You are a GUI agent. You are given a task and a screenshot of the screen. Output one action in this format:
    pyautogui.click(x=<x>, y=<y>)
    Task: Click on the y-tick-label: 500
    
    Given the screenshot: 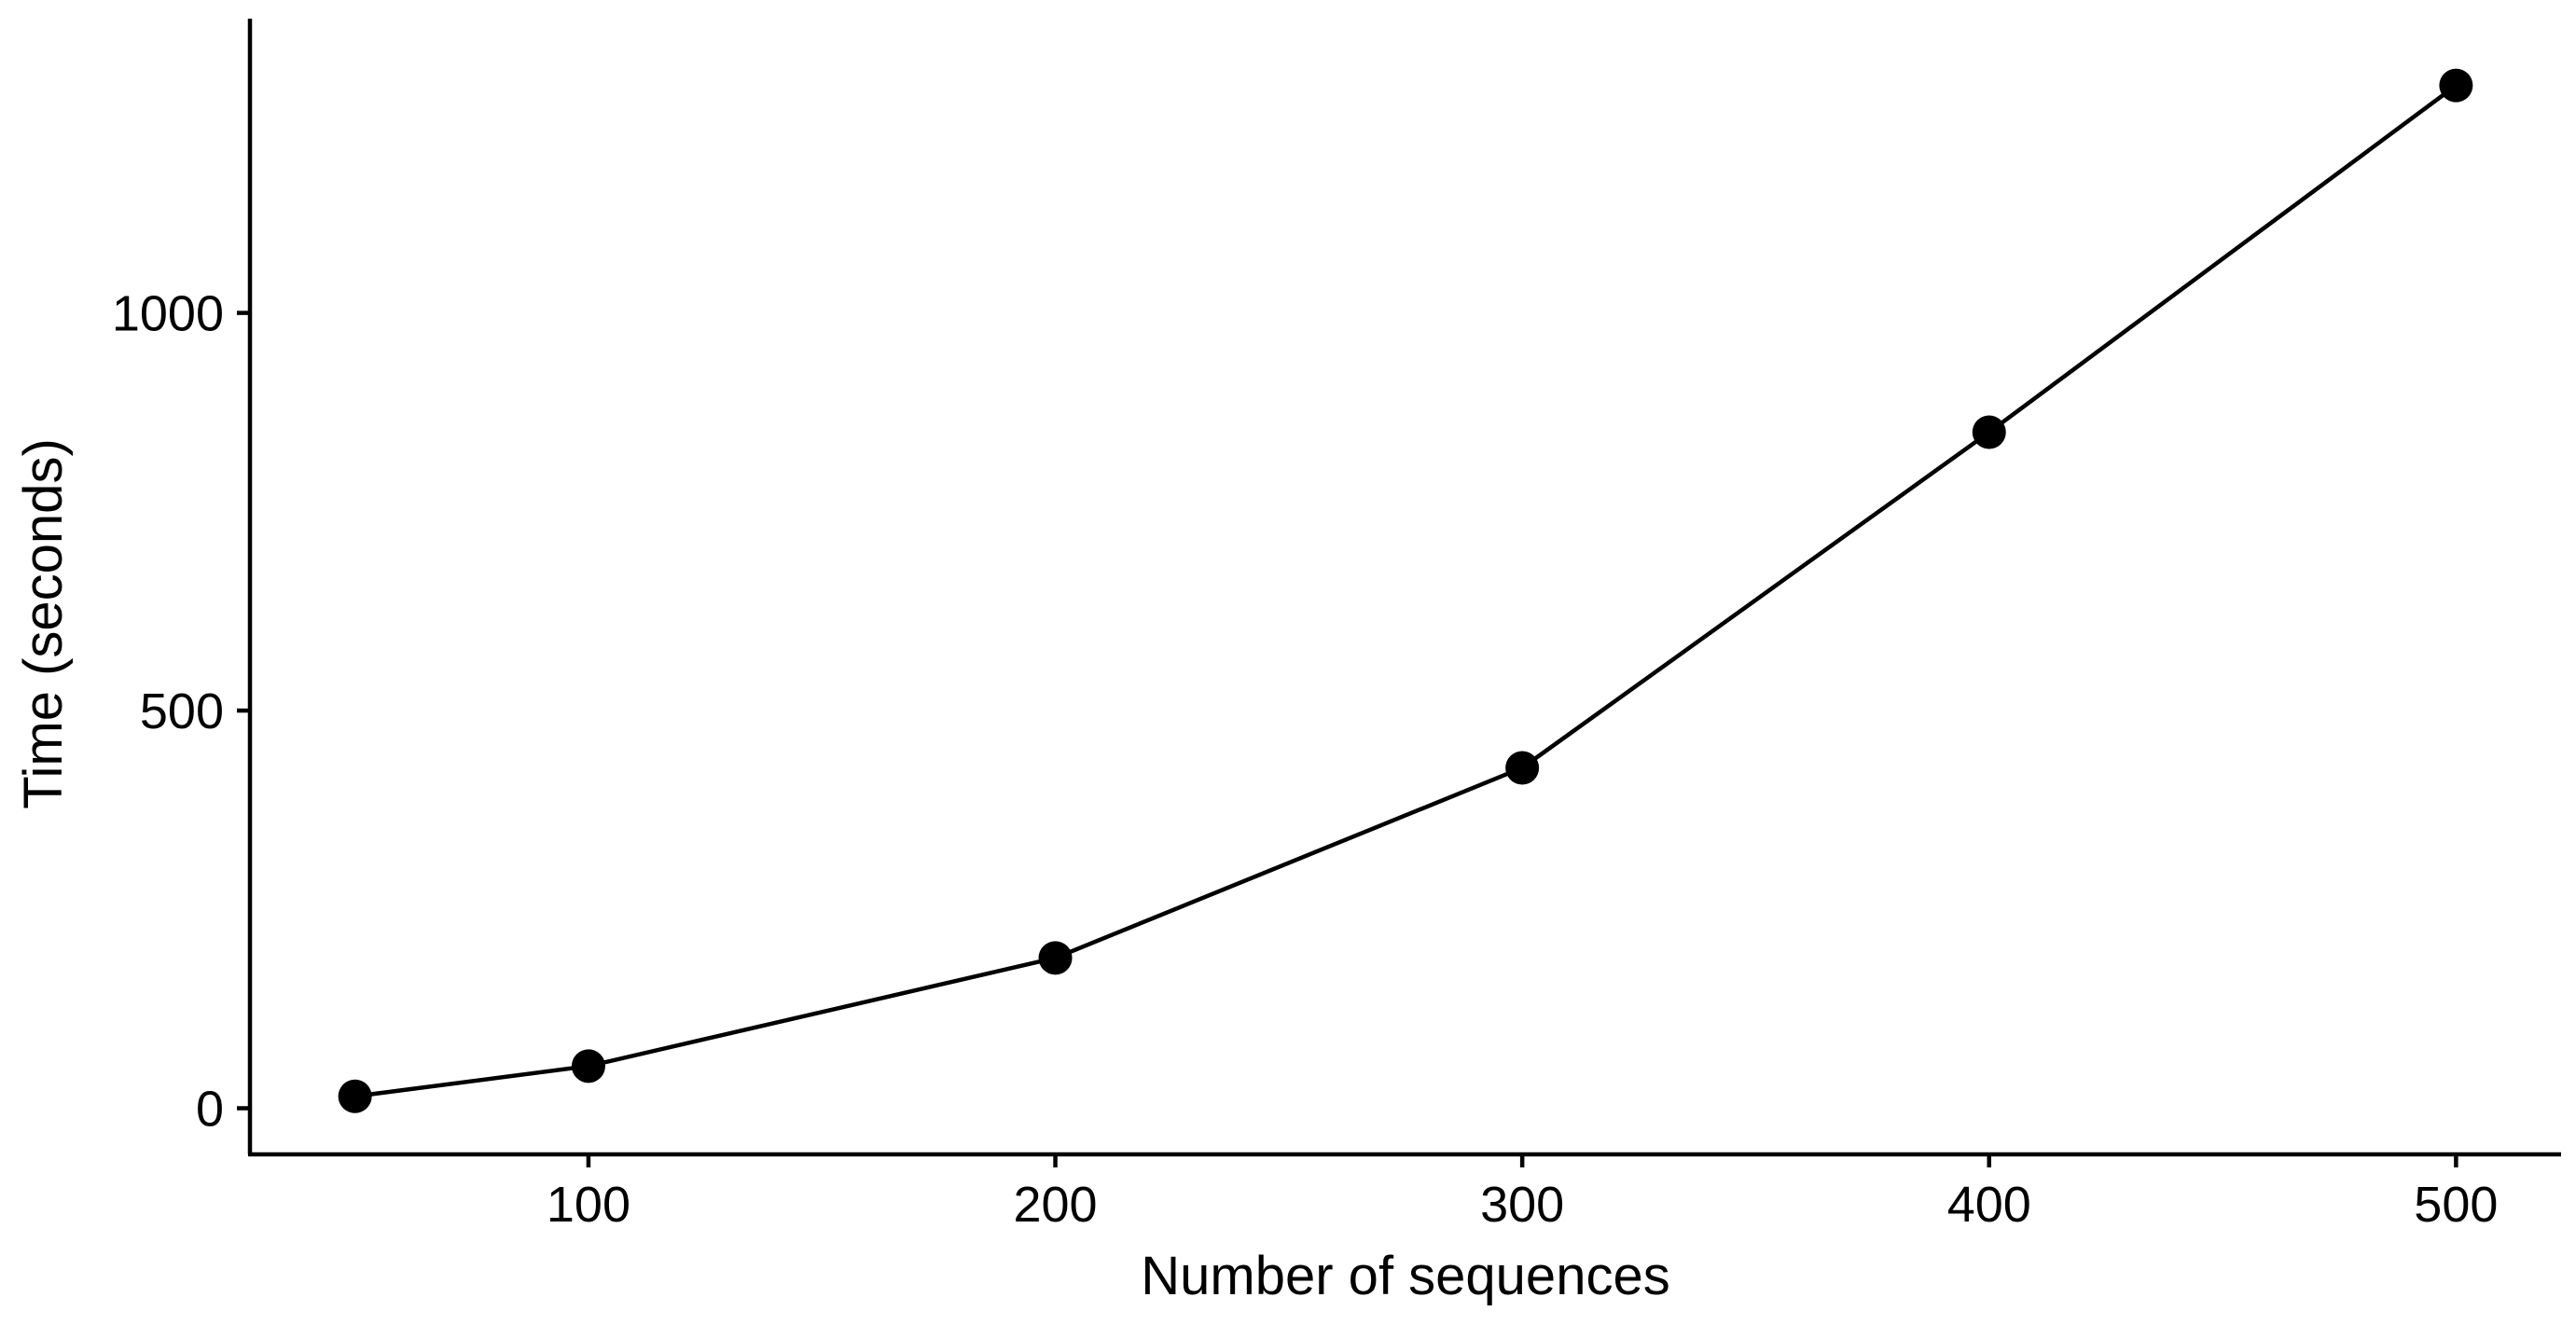 What is the action you would take?
    pyautogui.click(x=182, y=711)
    